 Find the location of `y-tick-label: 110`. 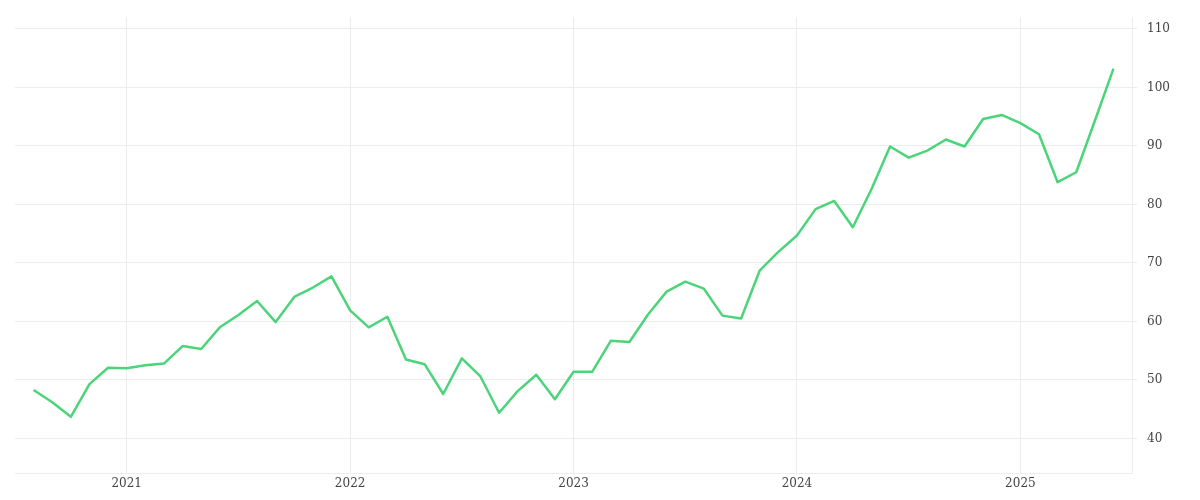

y-tick-label: 110 is located at coordinates (1158, 28).